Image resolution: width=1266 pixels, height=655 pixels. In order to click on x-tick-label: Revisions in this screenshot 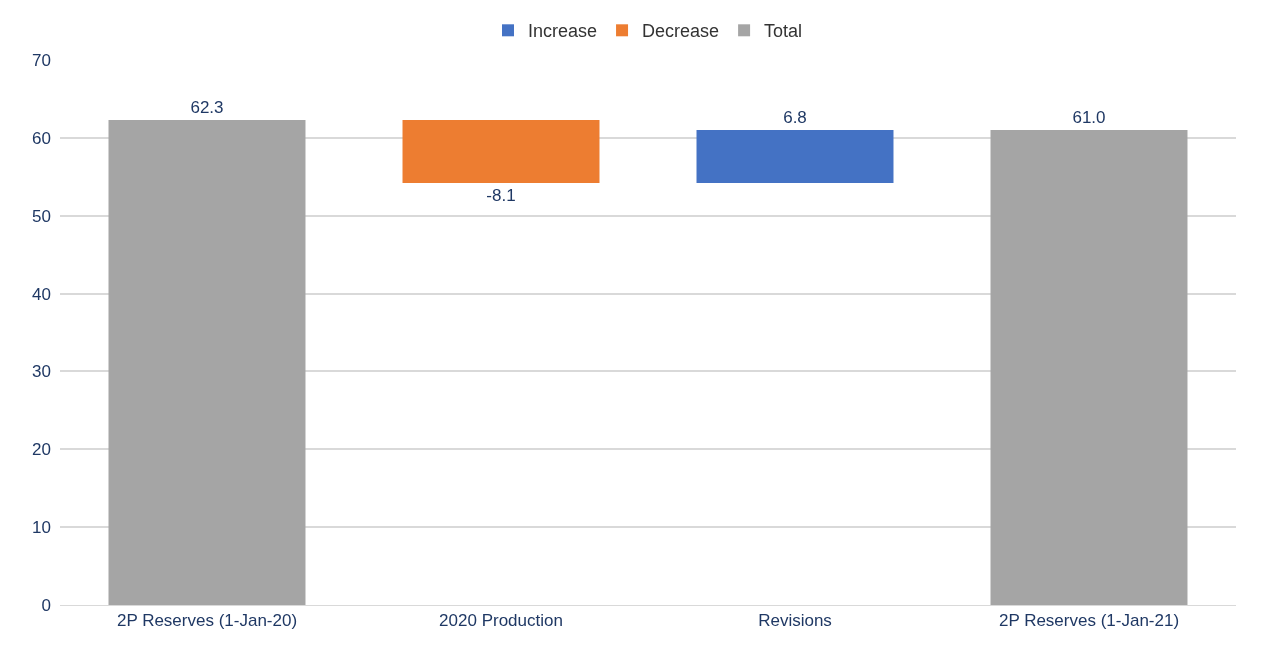, I will do `click(795, 621)`.